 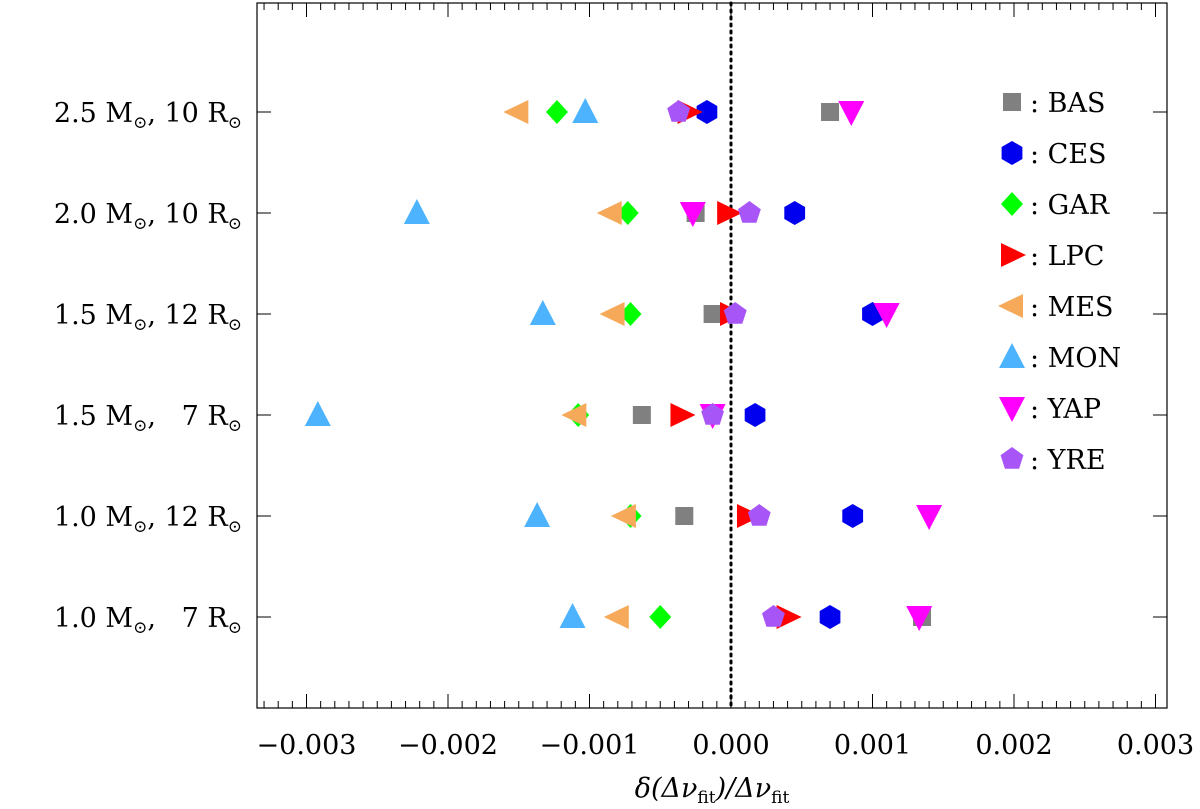 What do you see at coordinates (1012, 204) in the screenshot?
I see `legend-marker-gar` at bounding box center [1012, 204].